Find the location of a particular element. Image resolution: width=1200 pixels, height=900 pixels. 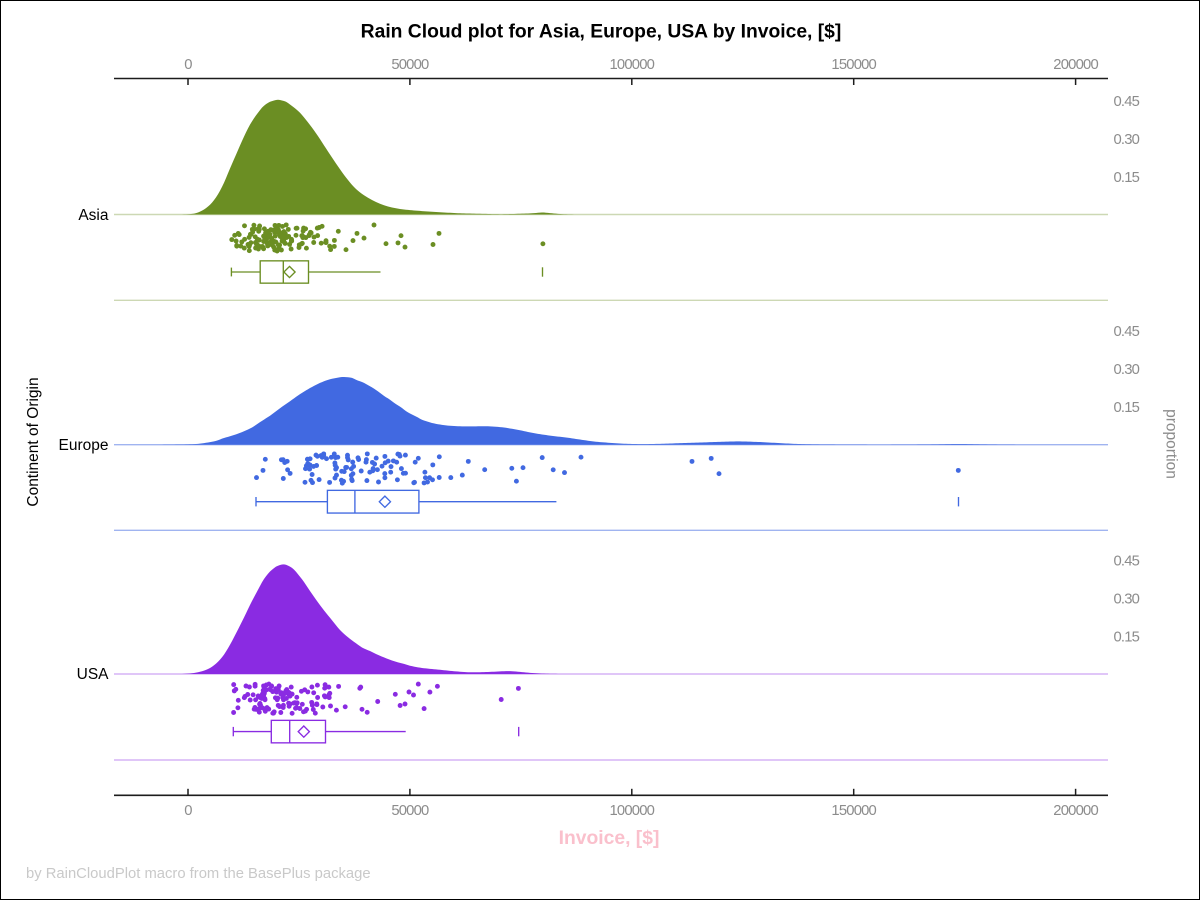

svg-text: Europe is located at coordinates (84, 445).